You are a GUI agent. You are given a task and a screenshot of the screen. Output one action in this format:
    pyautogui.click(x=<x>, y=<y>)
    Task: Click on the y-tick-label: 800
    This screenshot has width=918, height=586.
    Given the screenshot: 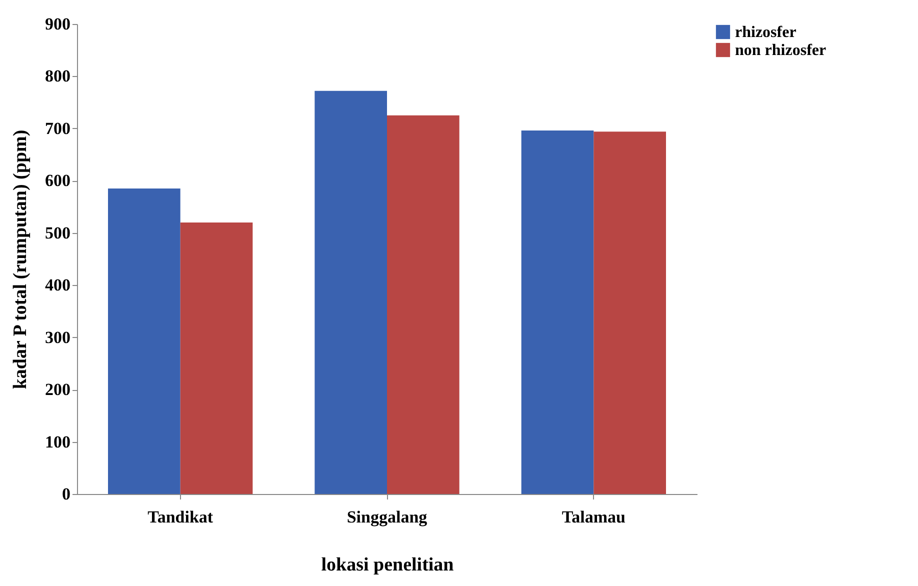 What is the action you would take?
    pyautogui.click(x=57, y=76)
    